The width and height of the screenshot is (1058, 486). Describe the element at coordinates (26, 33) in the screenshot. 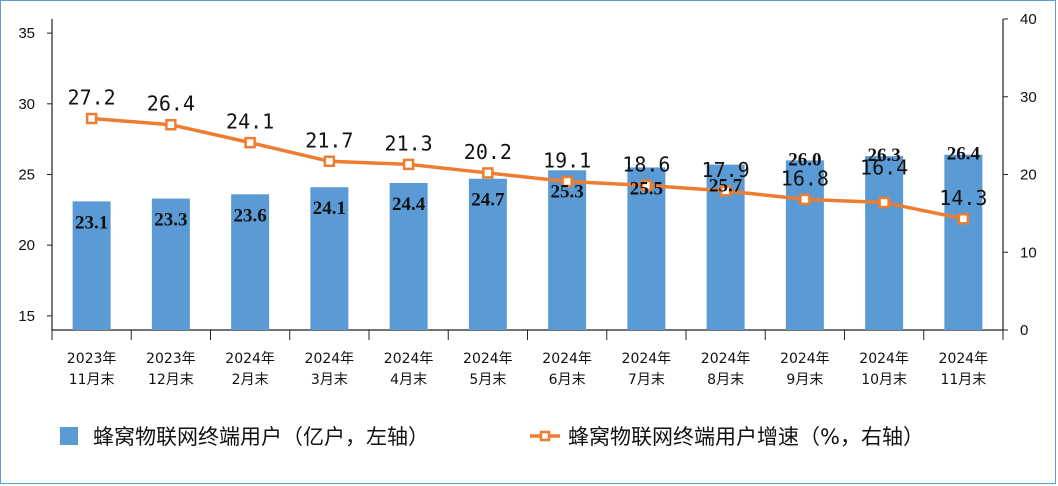

I see `left-axis-tick-label: 35` at that location.